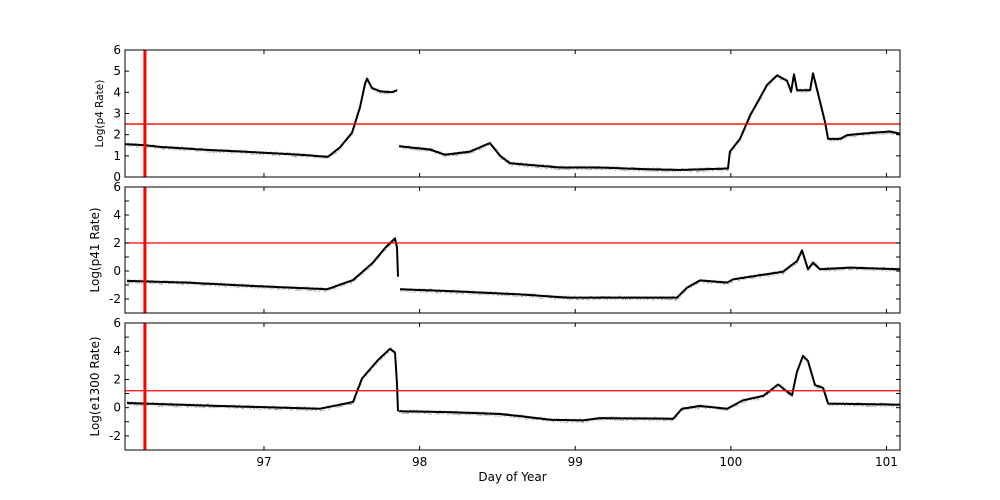  Describe the element at coordinates (117, 177) in the screenshot. I see `y-tick-label: 0` at that location.